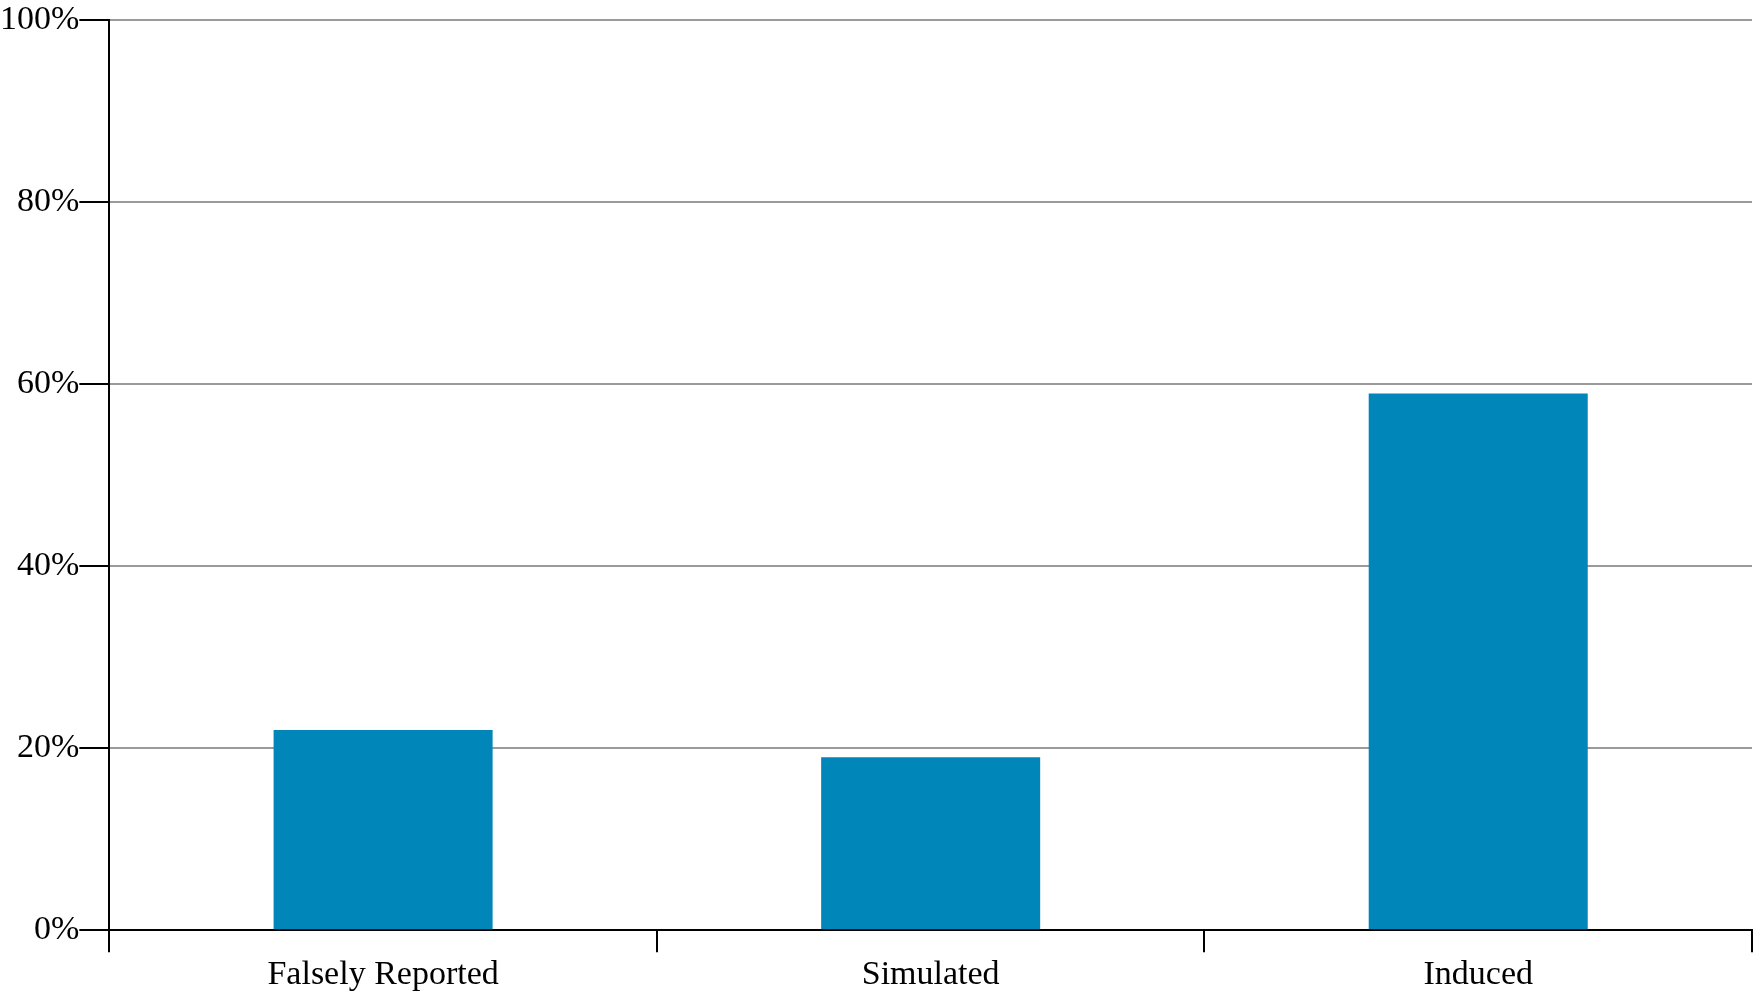 This screenshot has width=1755, height=1007. What do you see at coordinates (48, 200) in the screenshot?
I see `y-tick-label: 80%` at bounding box center [48, 200].